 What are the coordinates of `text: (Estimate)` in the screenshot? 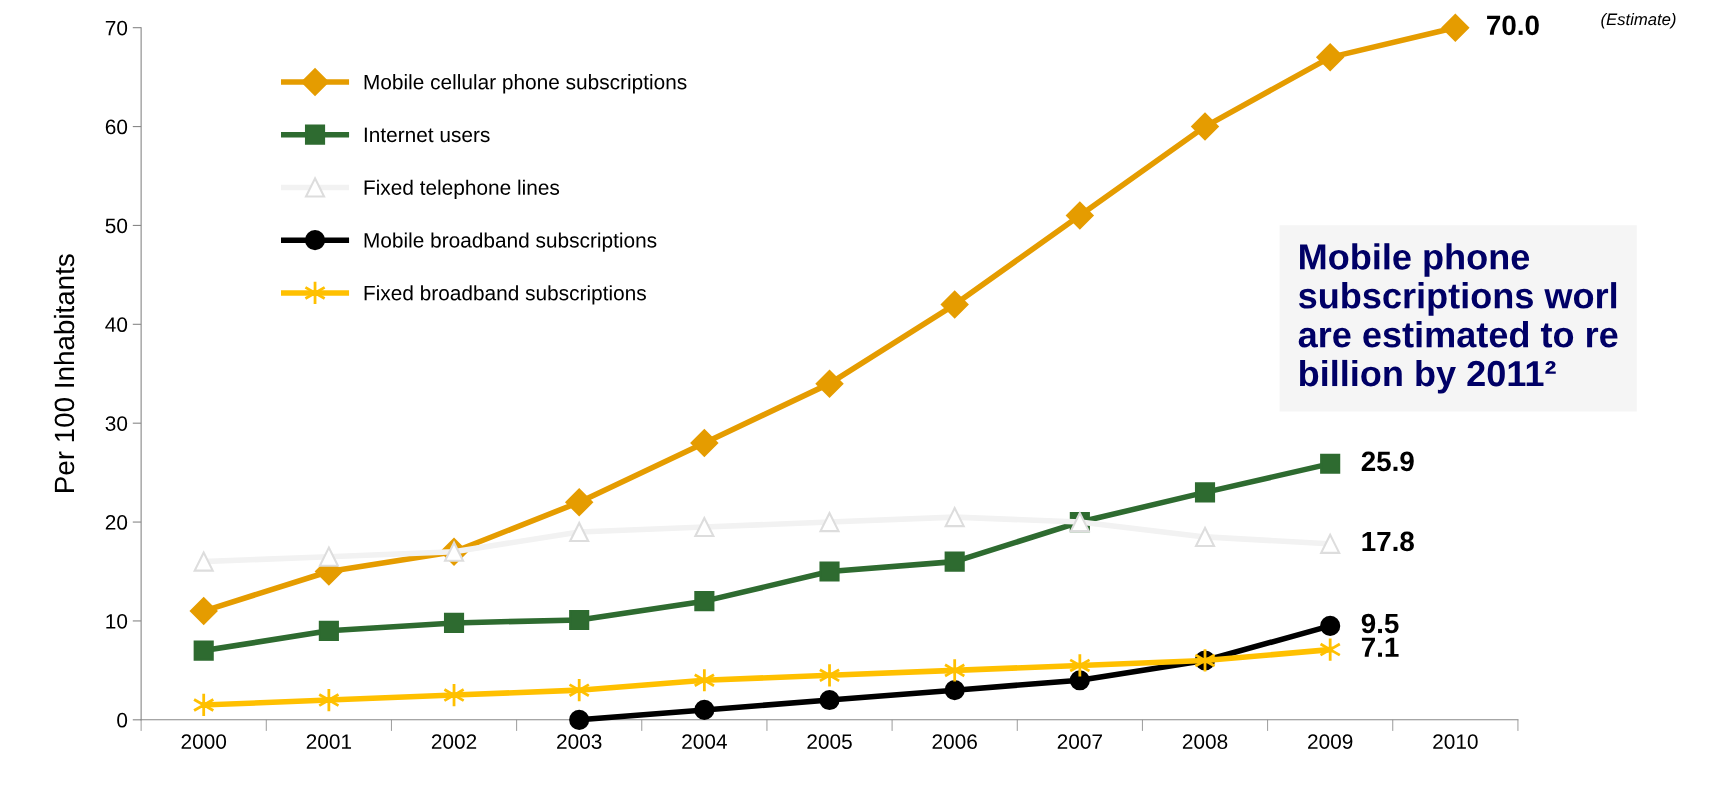 It's located at (1638, 21).